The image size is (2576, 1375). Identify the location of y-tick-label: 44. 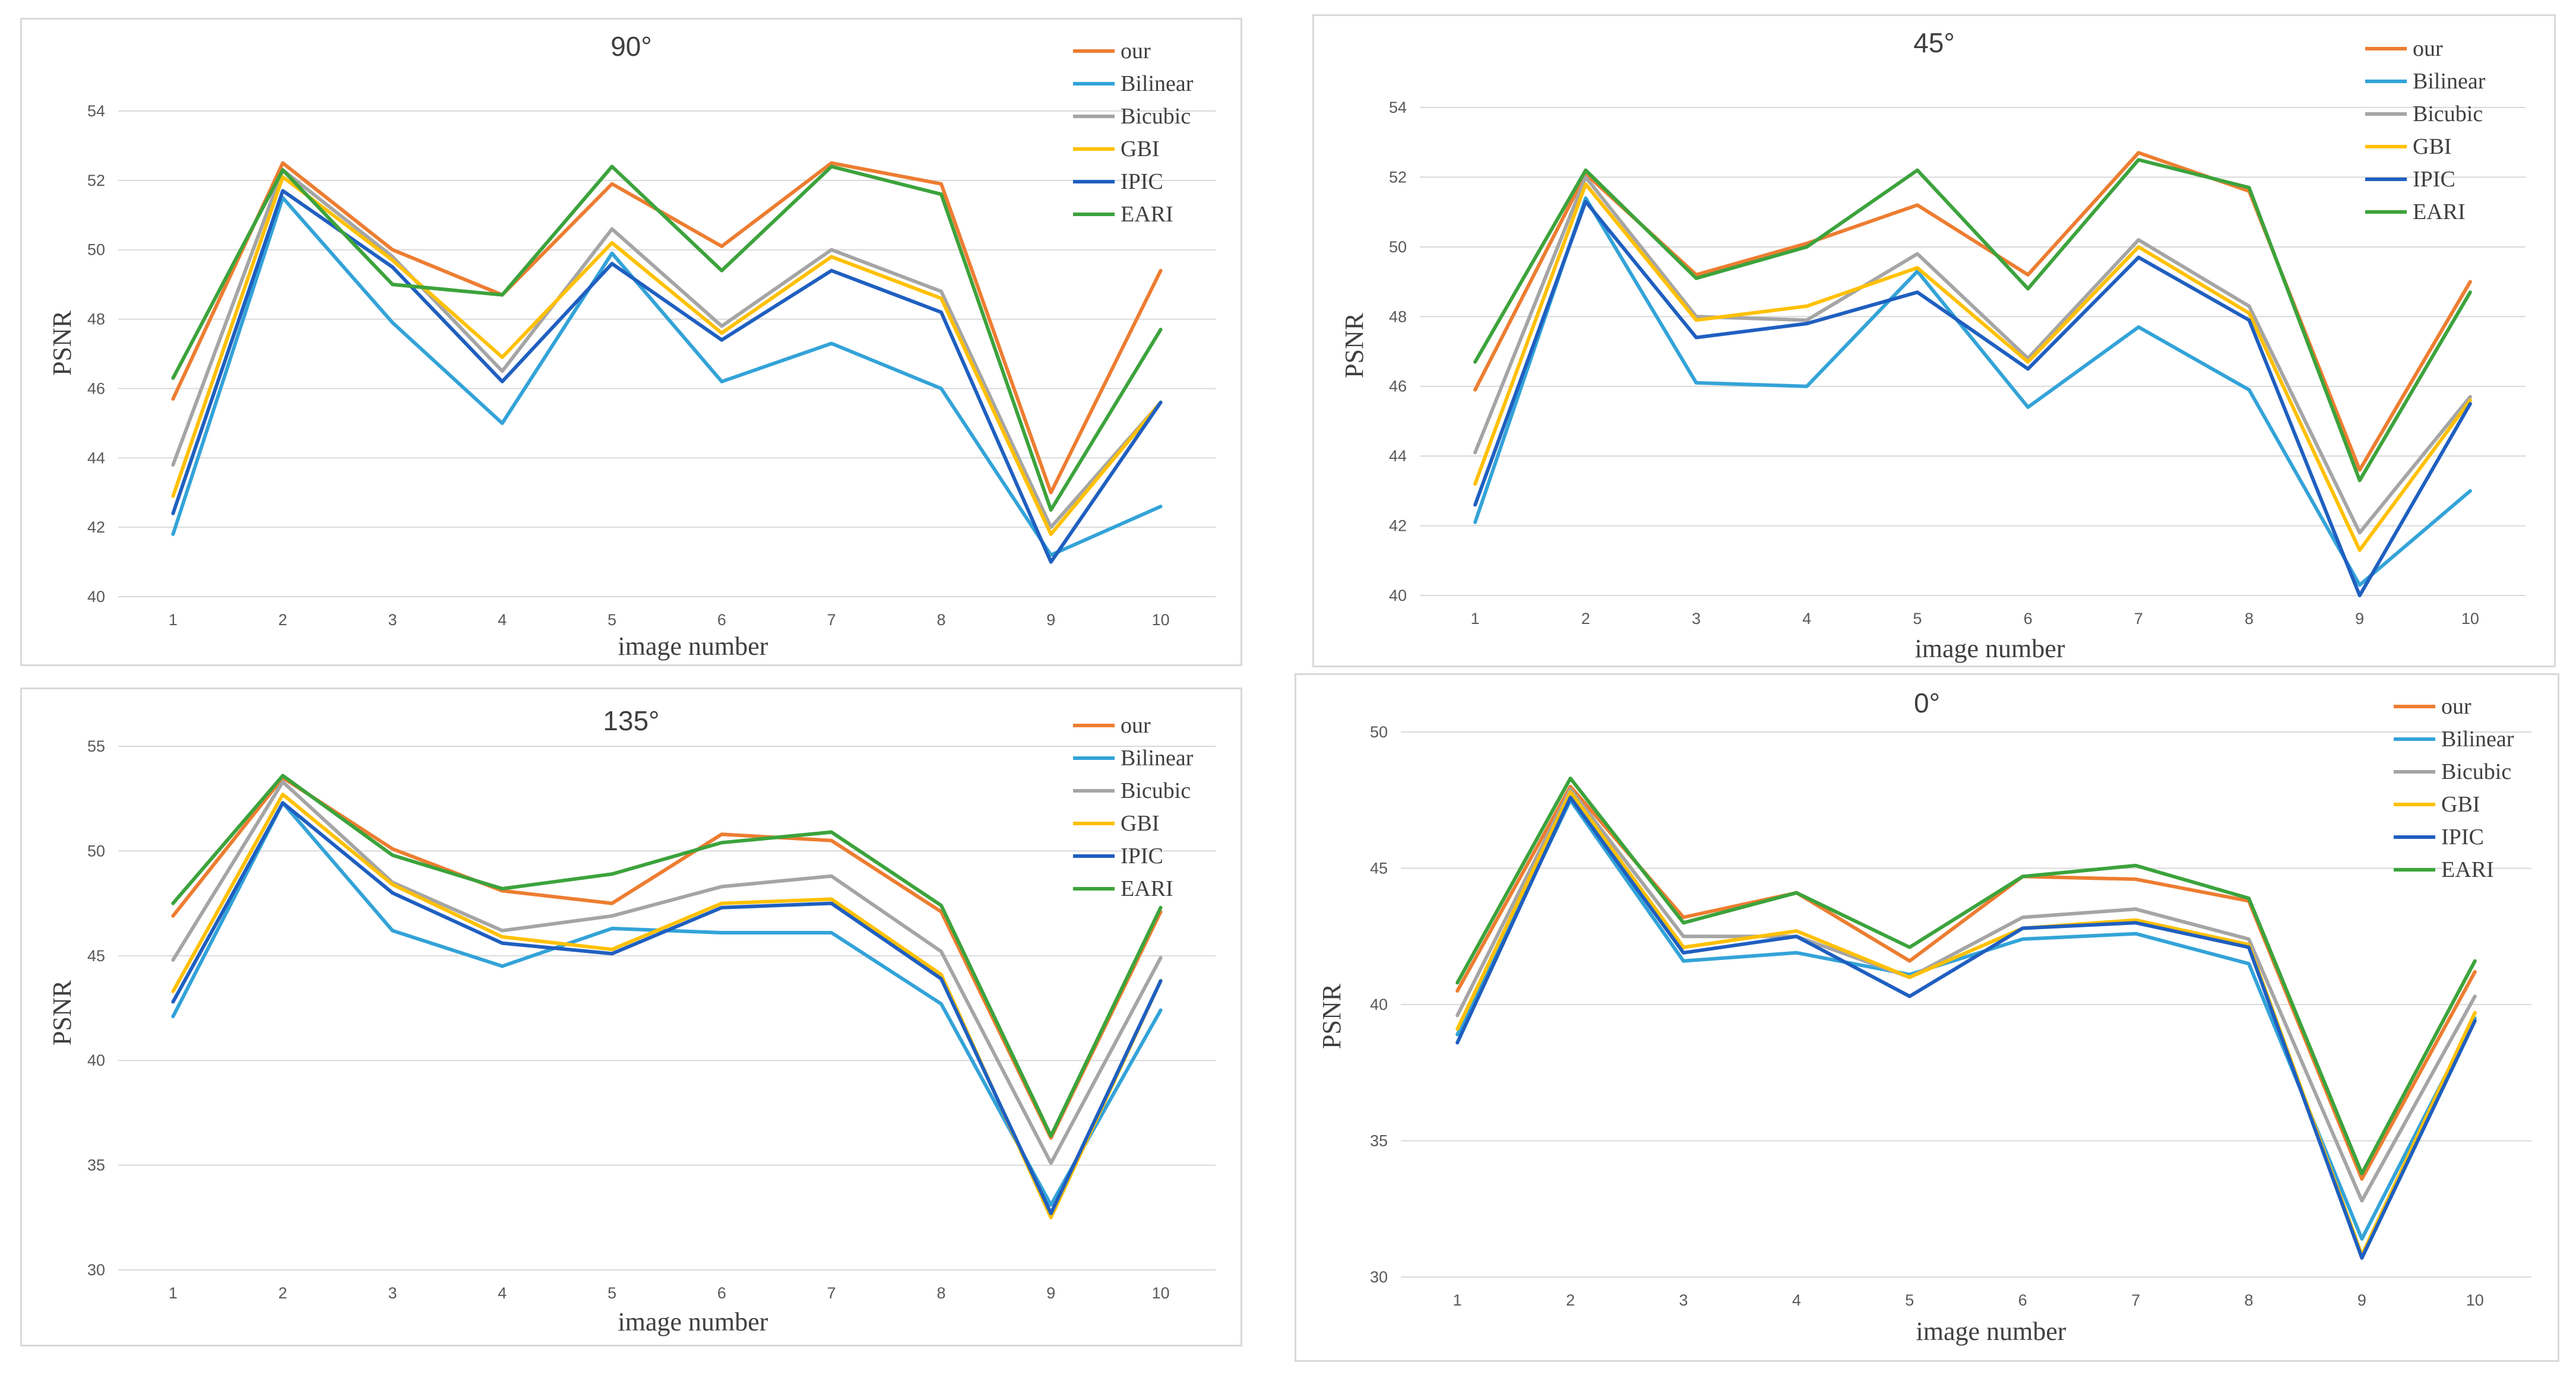
(1398, 456).